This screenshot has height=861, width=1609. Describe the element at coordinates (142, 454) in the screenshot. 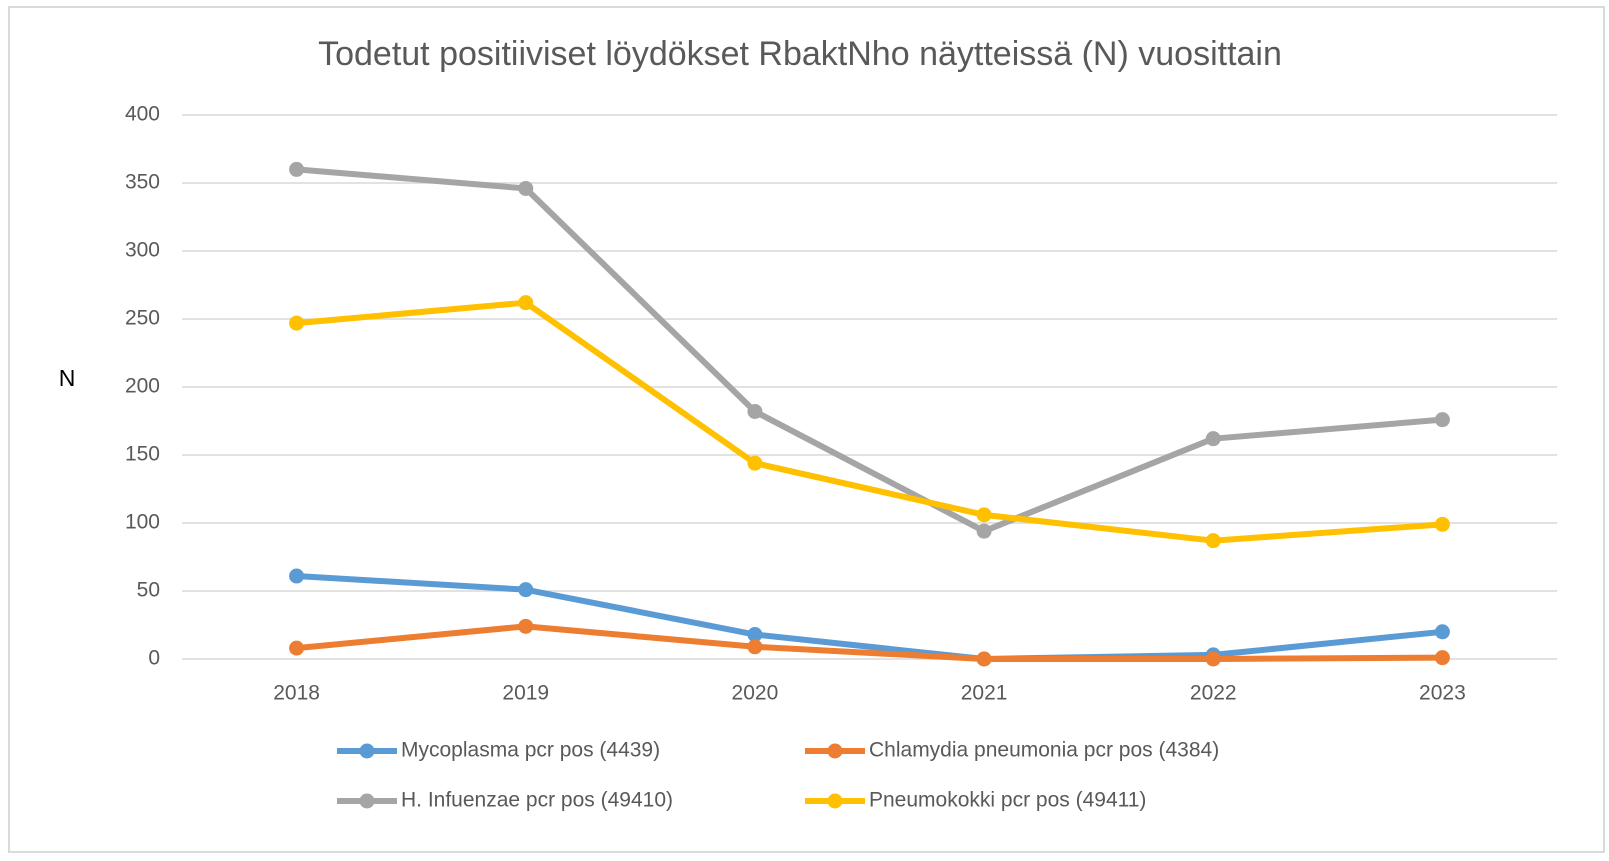

I see `y-tick-label: 150` at that location.